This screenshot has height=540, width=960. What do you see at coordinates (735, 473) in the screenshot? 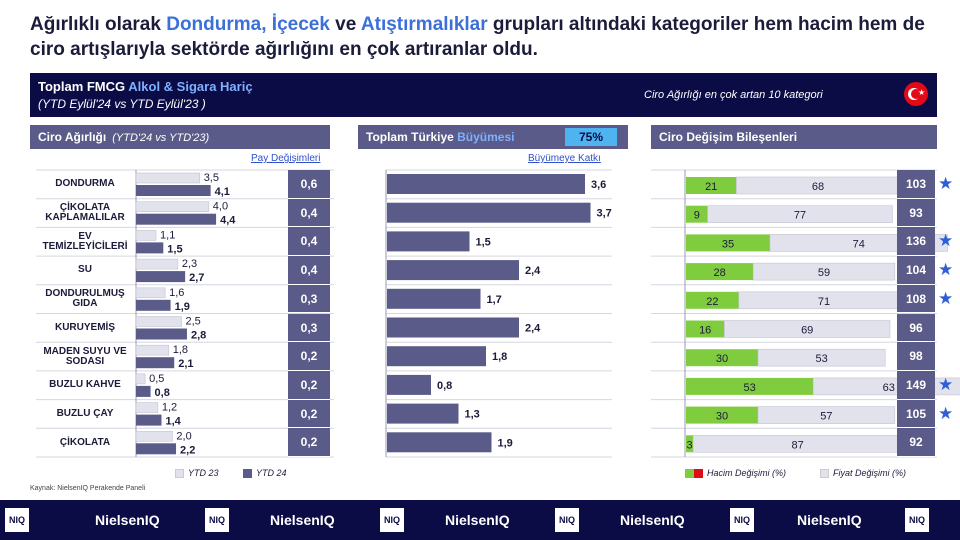
I see `legend-hacim: Hacim Değişimi (%)` at bounding box center [735, 473].